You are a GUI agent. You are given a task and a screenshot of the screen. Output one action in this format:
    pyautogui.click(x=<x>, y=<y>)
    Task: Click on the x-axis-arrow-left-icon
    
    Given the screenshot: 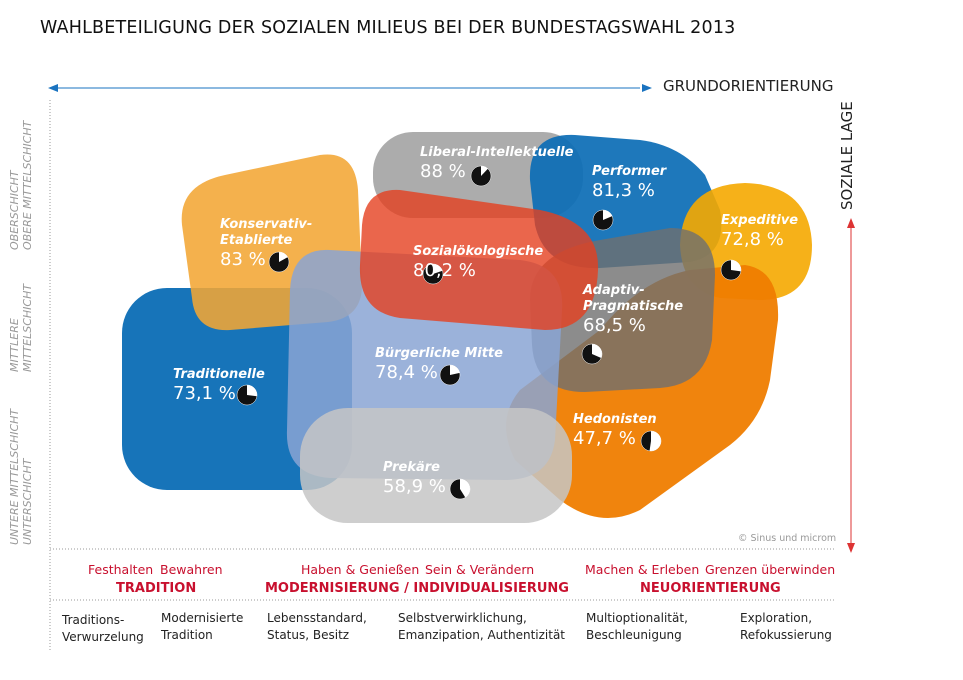 What is the action you would take?
    pyautogui.click(x=53, y=88)
    